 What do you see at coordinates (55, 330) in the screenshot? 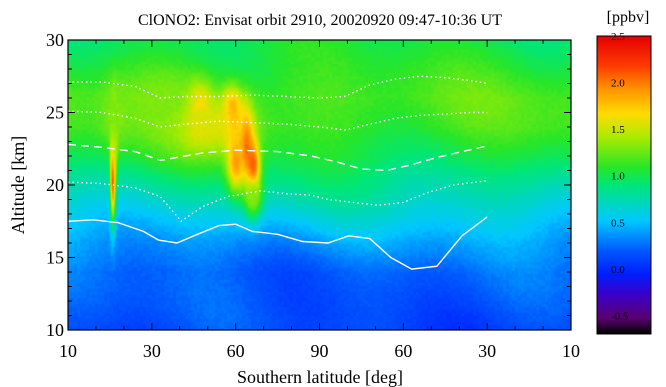
I see `y-tick-label: 10` at bounding box center [55, 330].